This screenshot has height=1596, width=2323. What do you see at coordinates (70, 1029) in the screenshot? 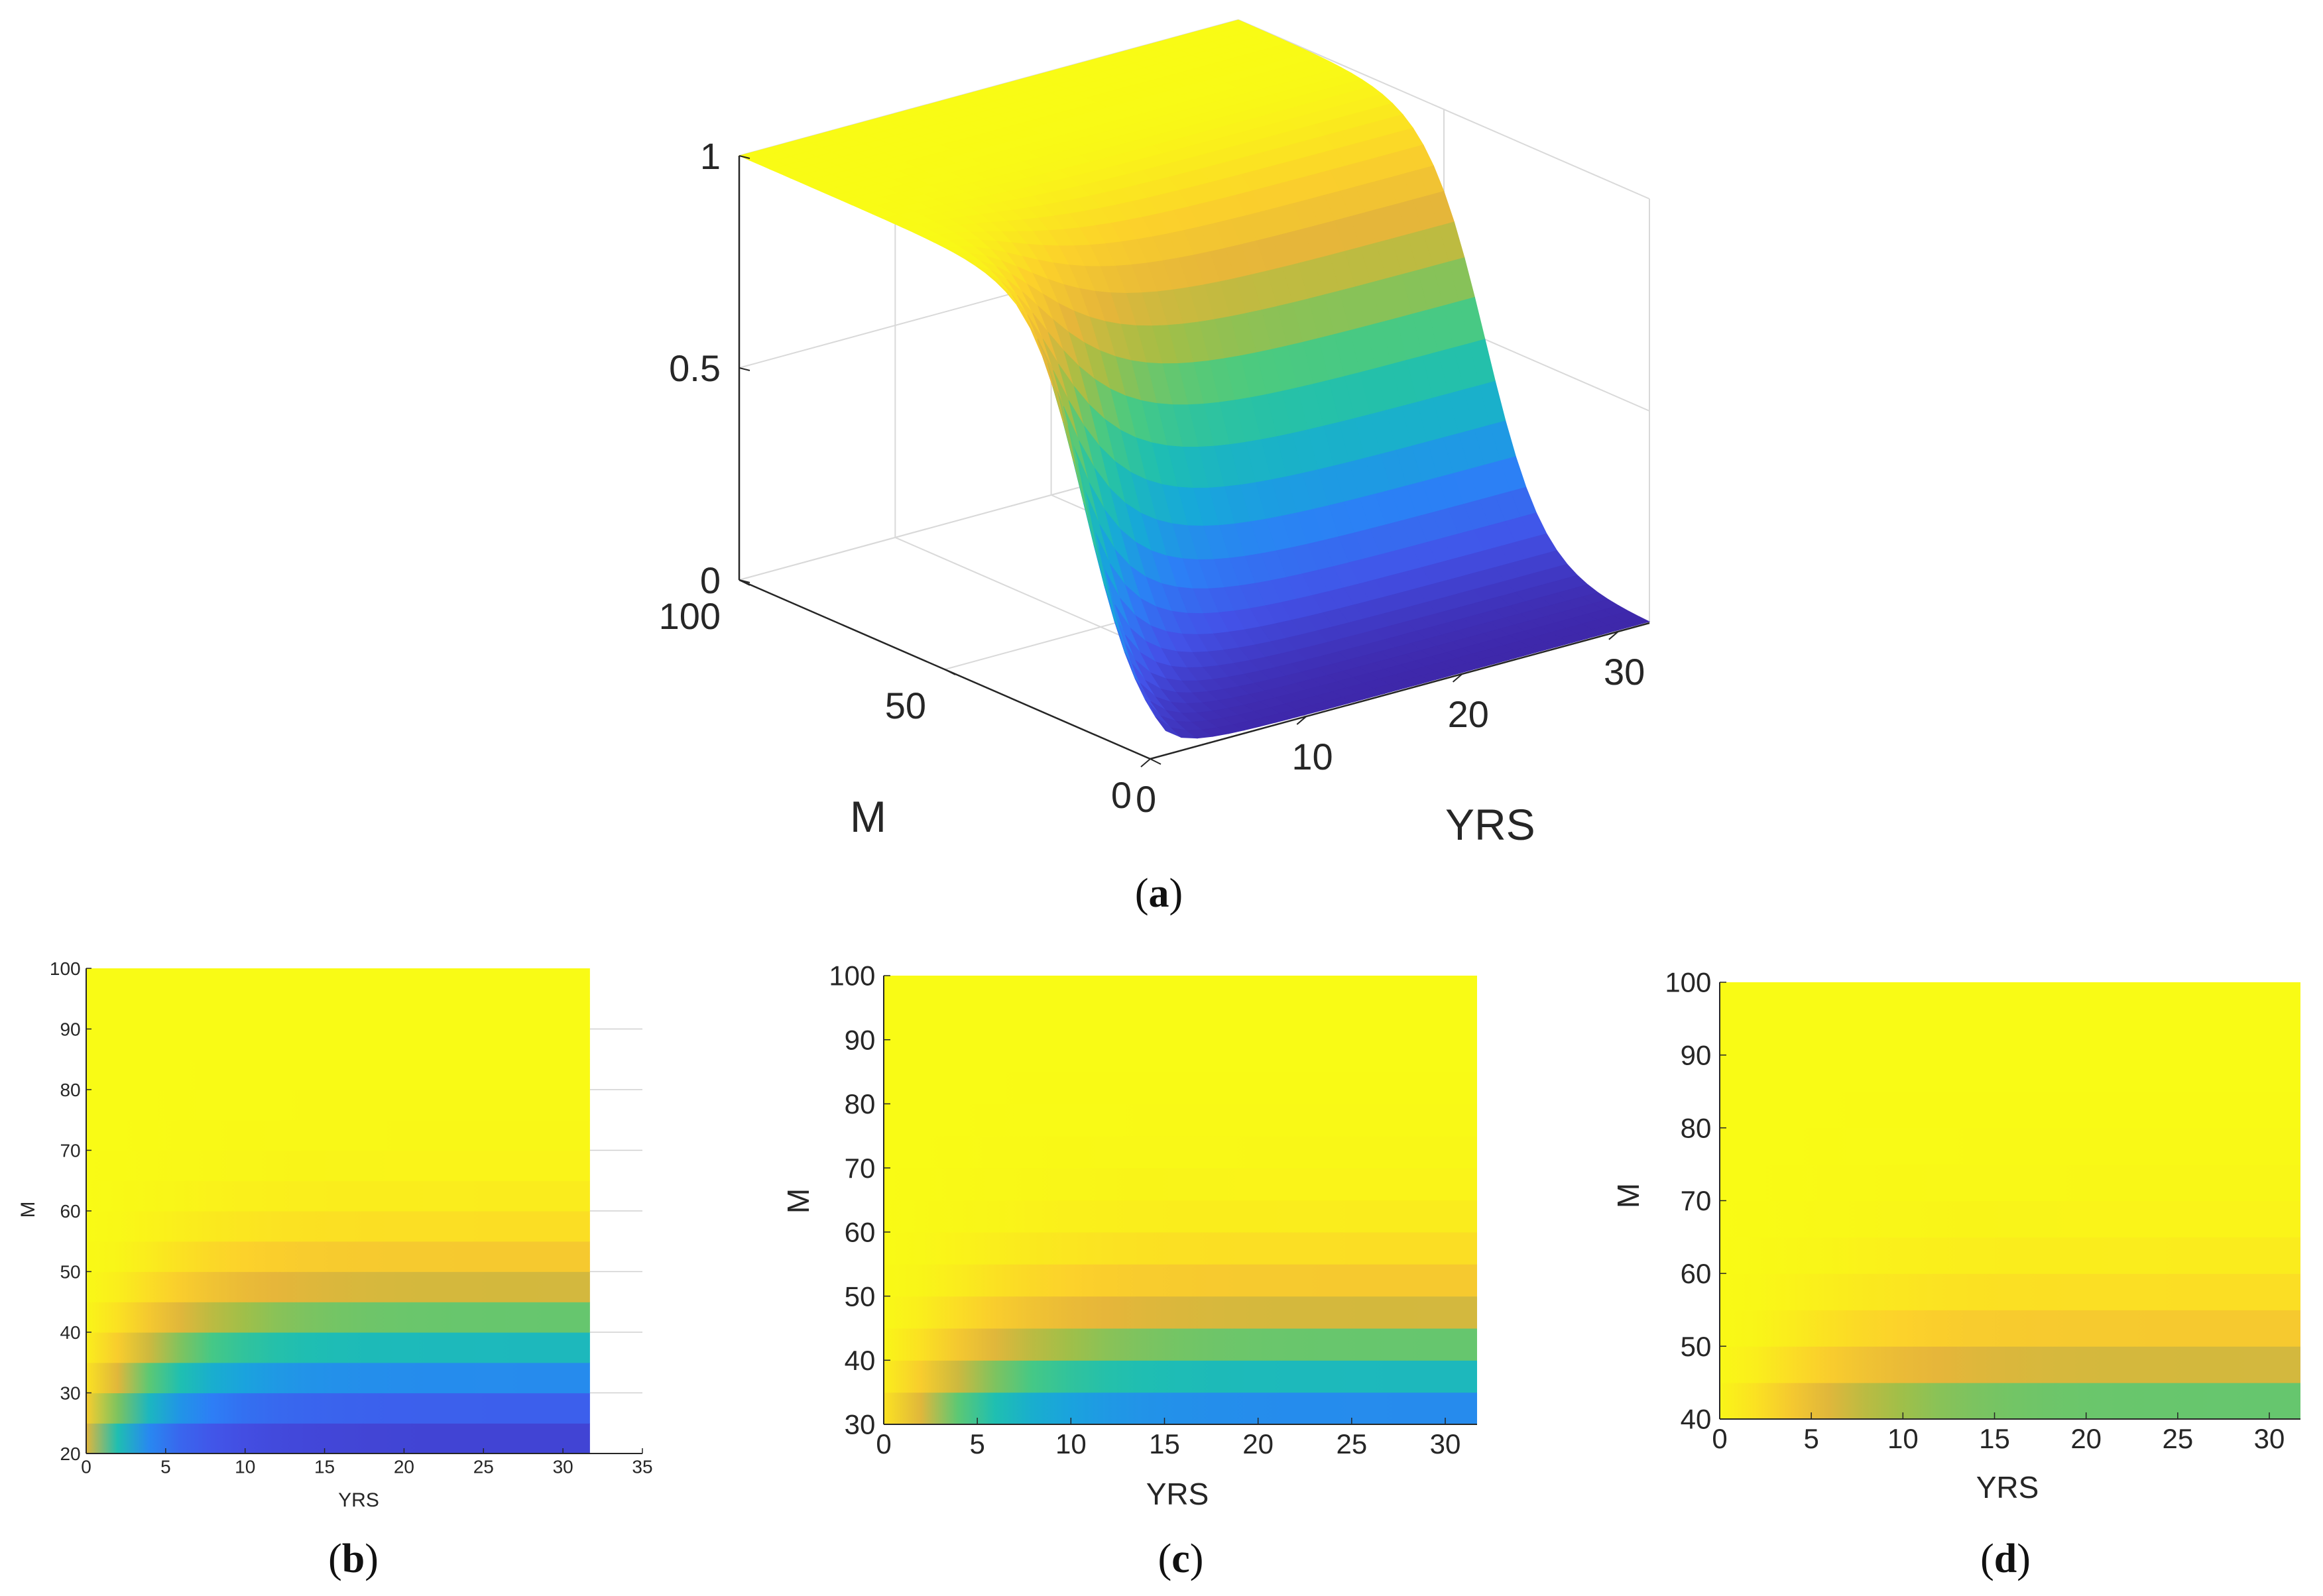
I see `b-y-tick-label: 90` at bounding box center [70, 1029].